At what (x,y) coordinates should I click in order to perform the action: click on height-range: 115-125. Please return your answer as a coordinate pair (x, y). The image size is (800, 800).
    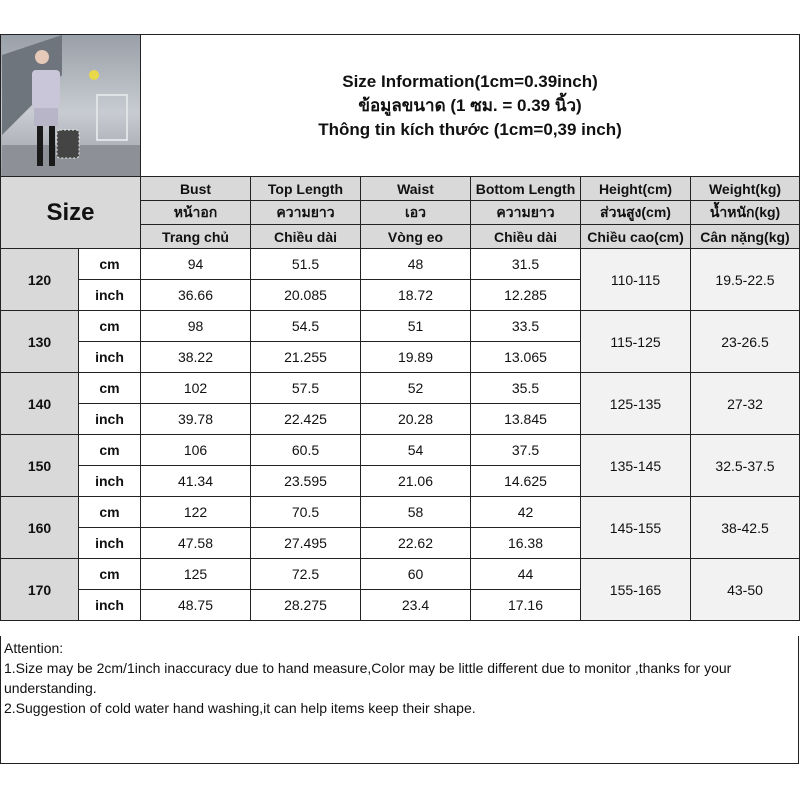
    Looking at the image, I should click on (635, 341).